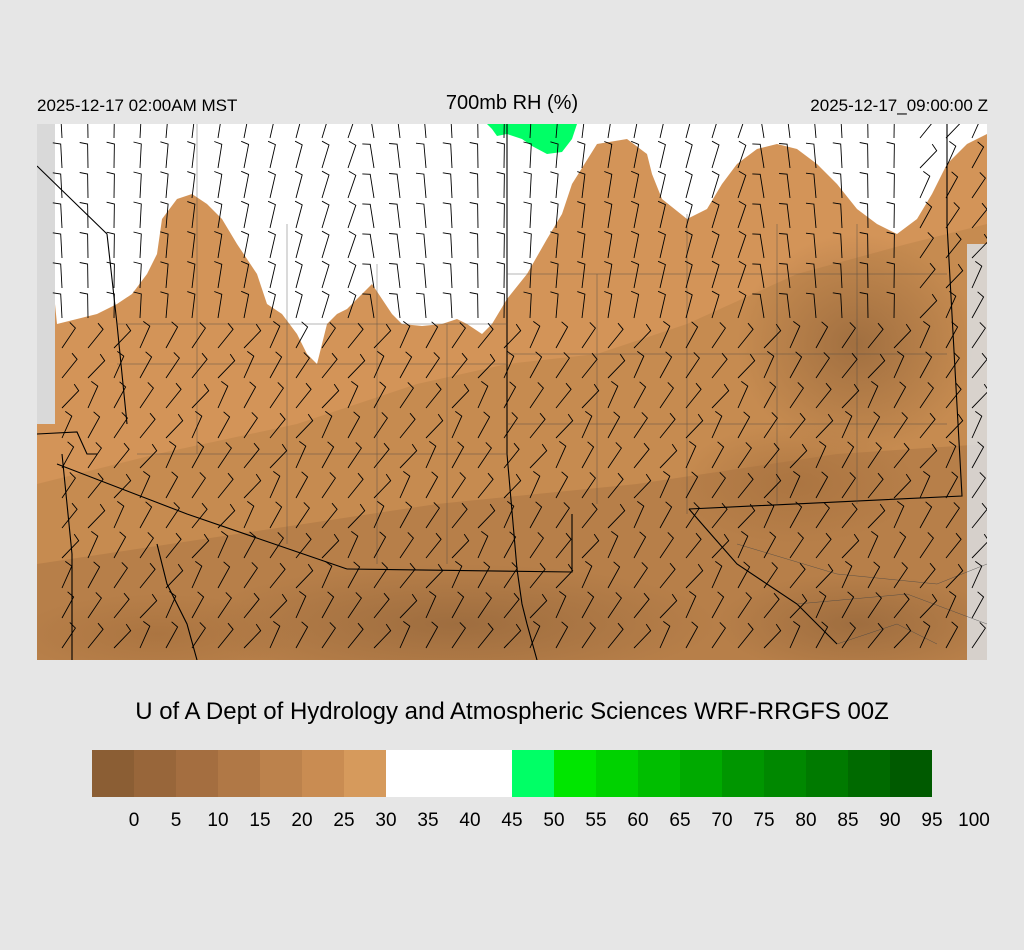  I want to click on colorbar-tick-label: 70, so click(722, 820).